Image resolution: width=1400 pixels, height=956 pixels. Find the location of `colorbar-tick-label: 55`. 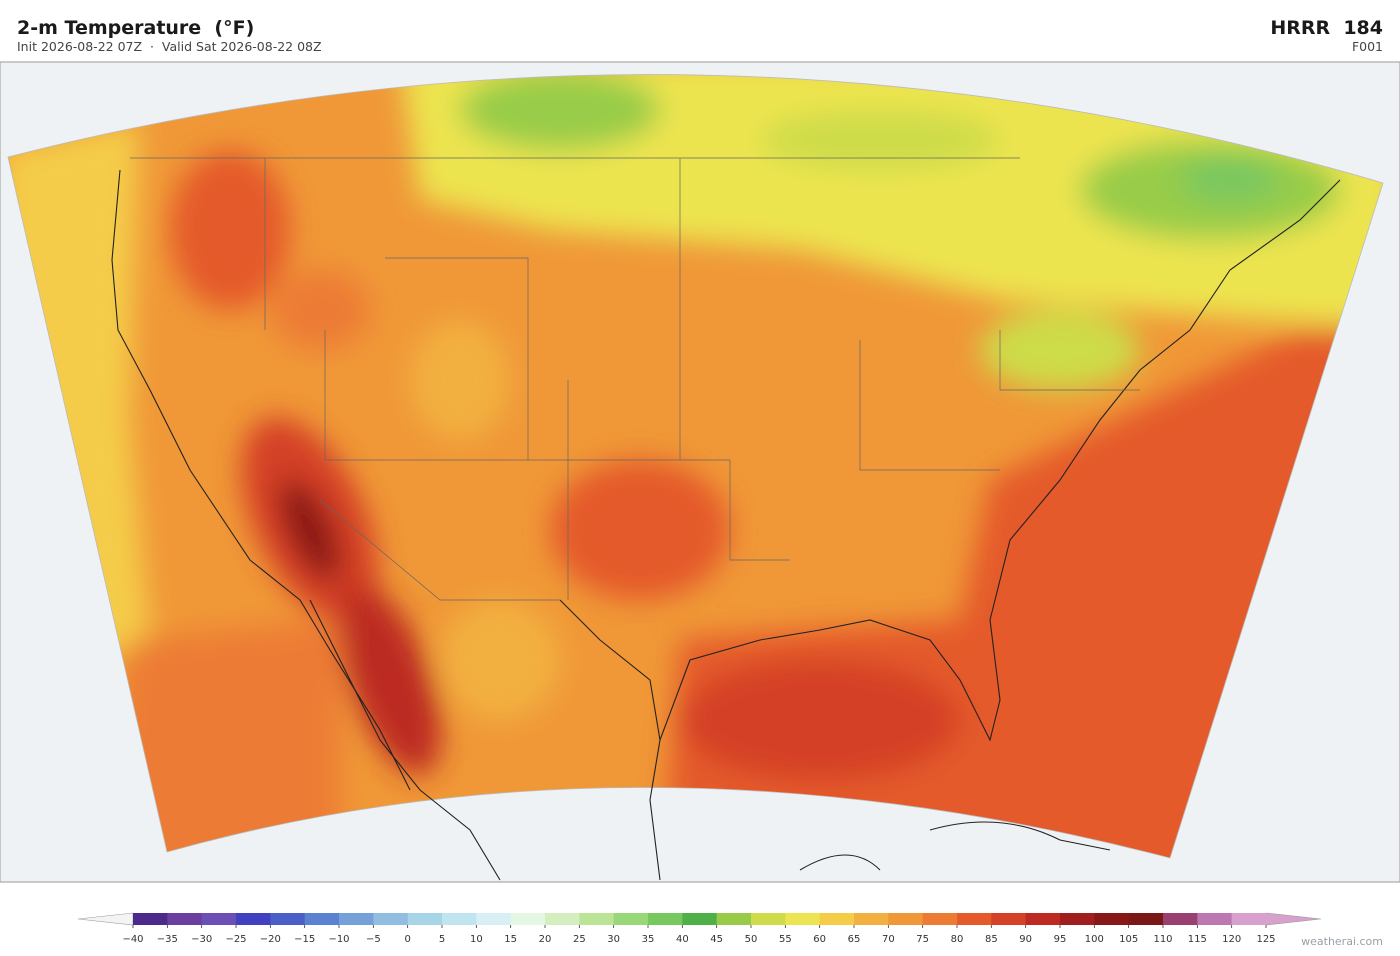

colorbar-tick-label: 55 is located at coordinates (785, 939).